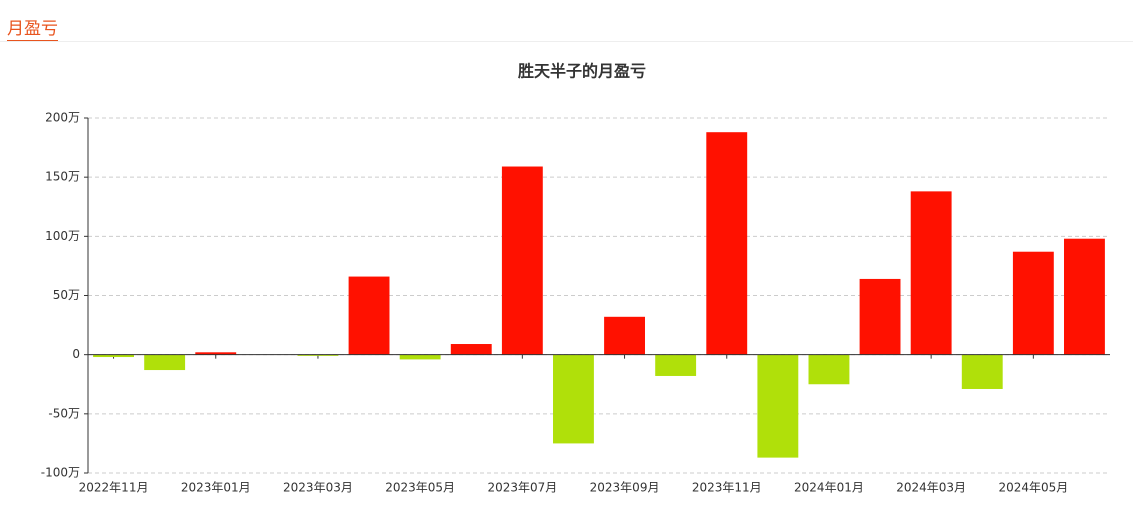 Image resolution: width=1133 pixels, height=525 pixels. What do you see at coordinates (420, 488) in the screenshot?
I see `x-tick-label: 2023年05月` at bounding box center [420, 488].